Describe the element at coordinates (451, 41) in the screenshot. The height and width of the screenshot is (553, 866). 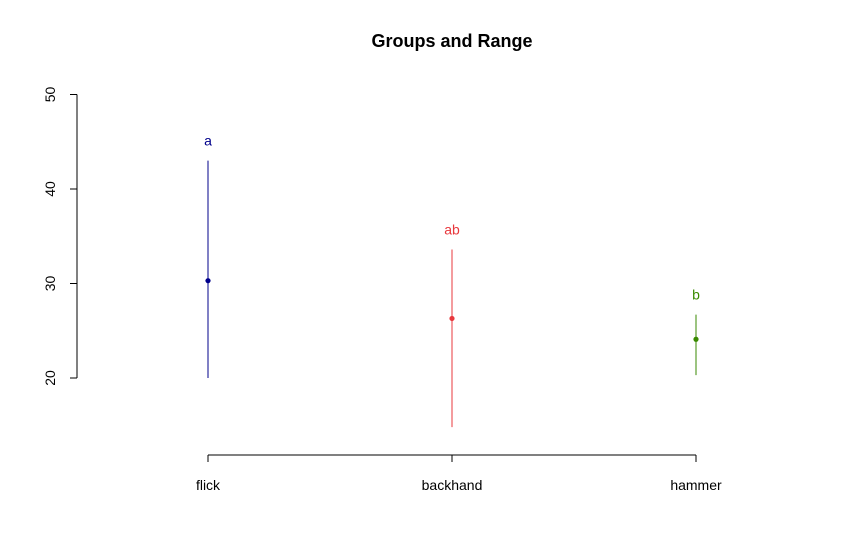
I see `chart-title: Groups and Range` at that location.